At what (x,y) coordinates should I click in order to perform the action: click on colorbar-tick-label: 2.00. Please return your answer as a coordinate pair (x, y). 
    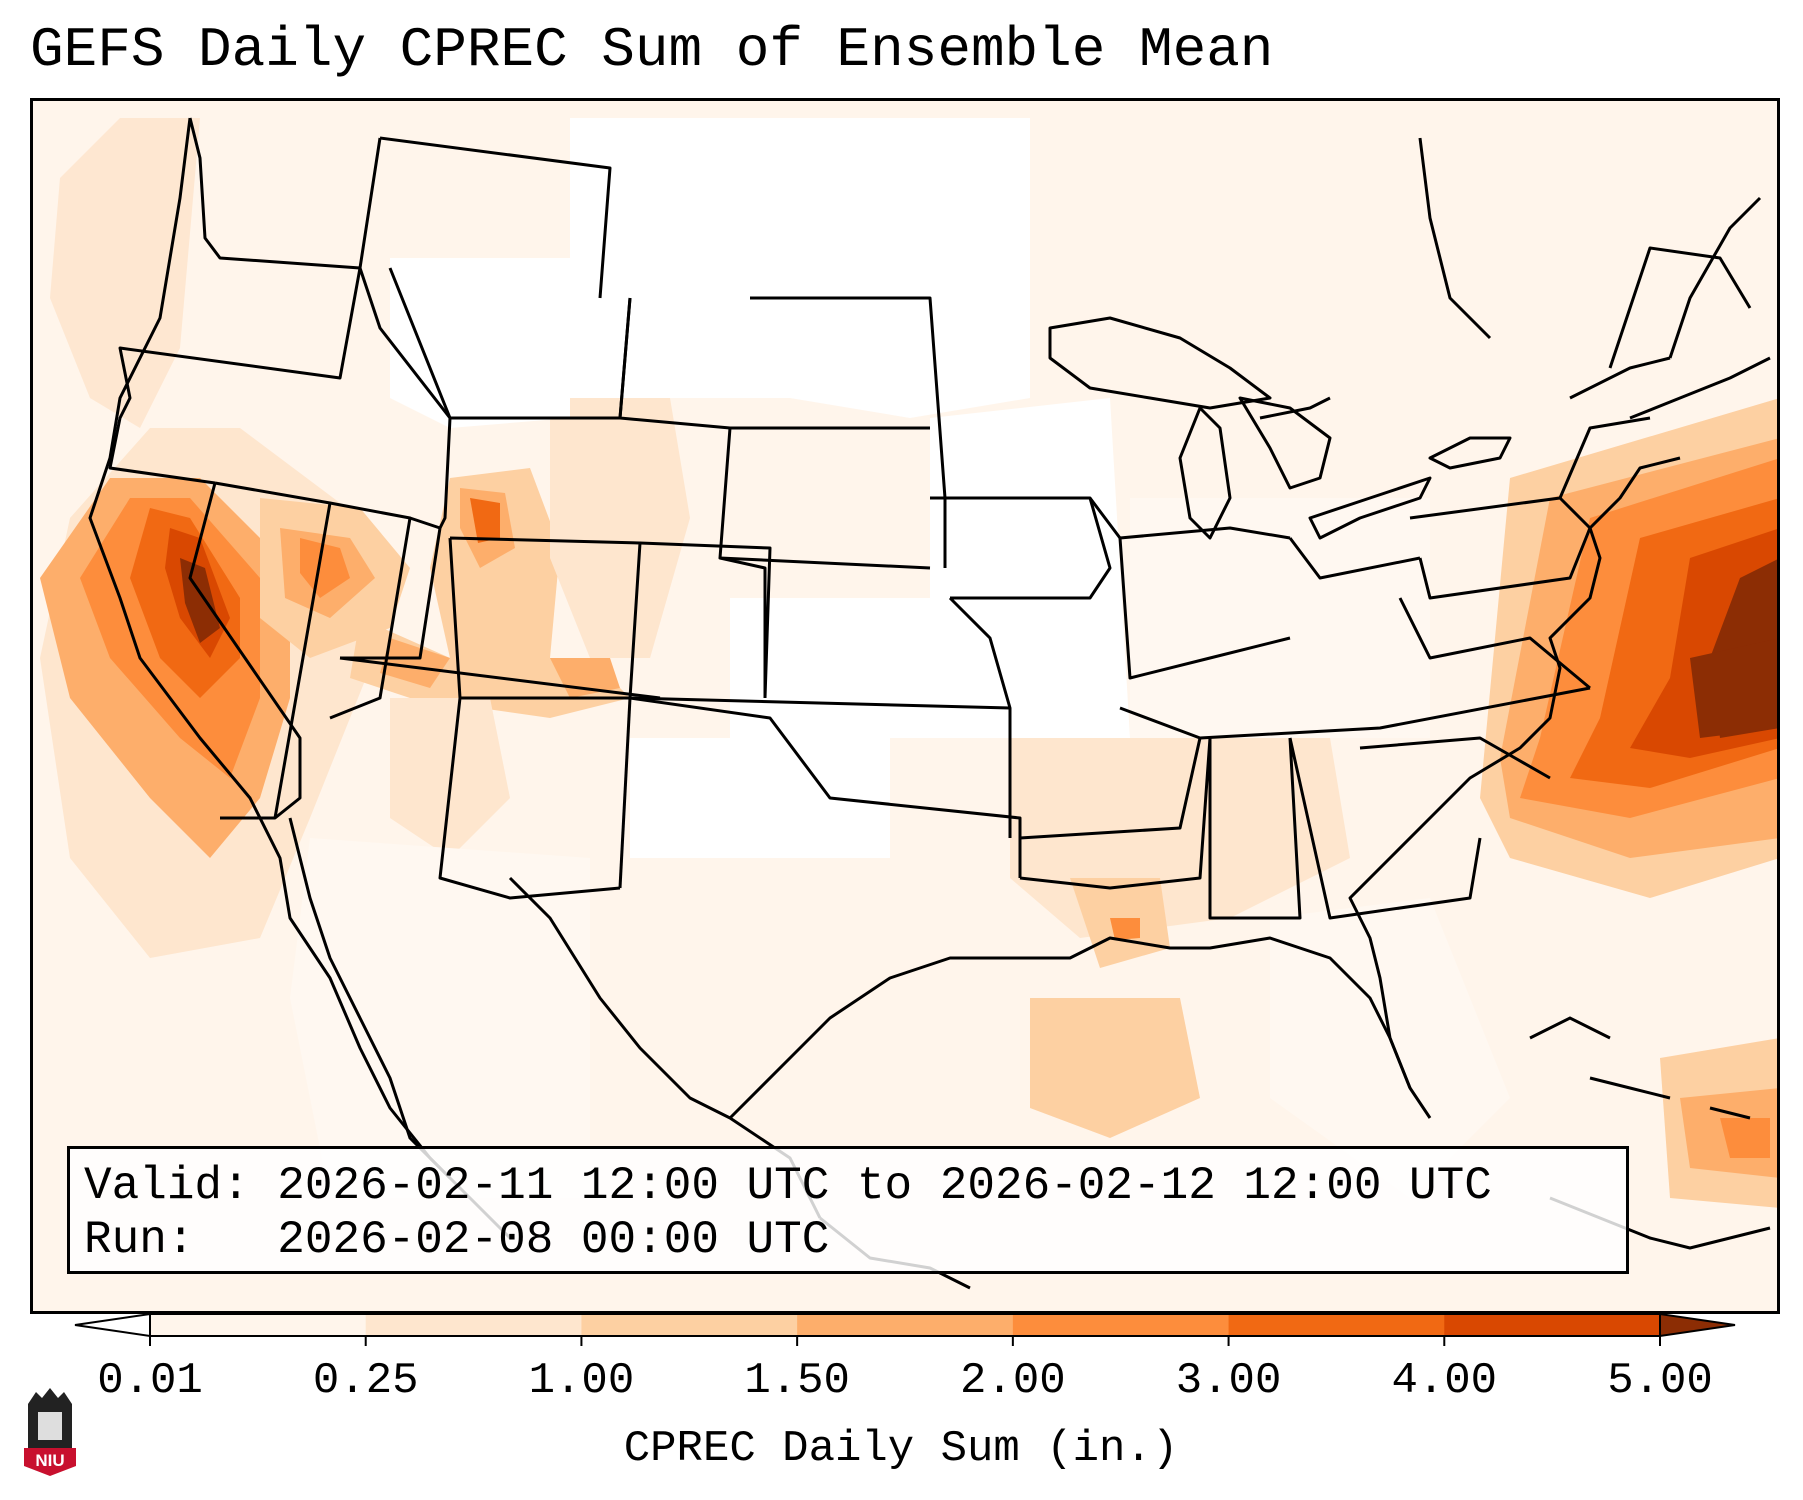
    Looking at the image, I should click on (1013, 1381).